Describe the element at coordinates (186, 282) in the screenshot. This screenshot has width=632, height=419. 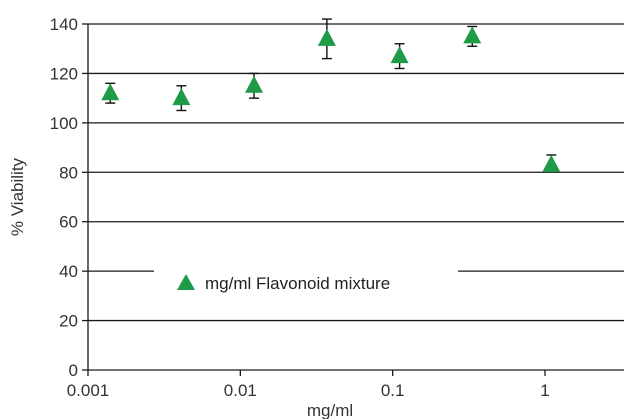
I see `legend-triangle-icon` at that location.